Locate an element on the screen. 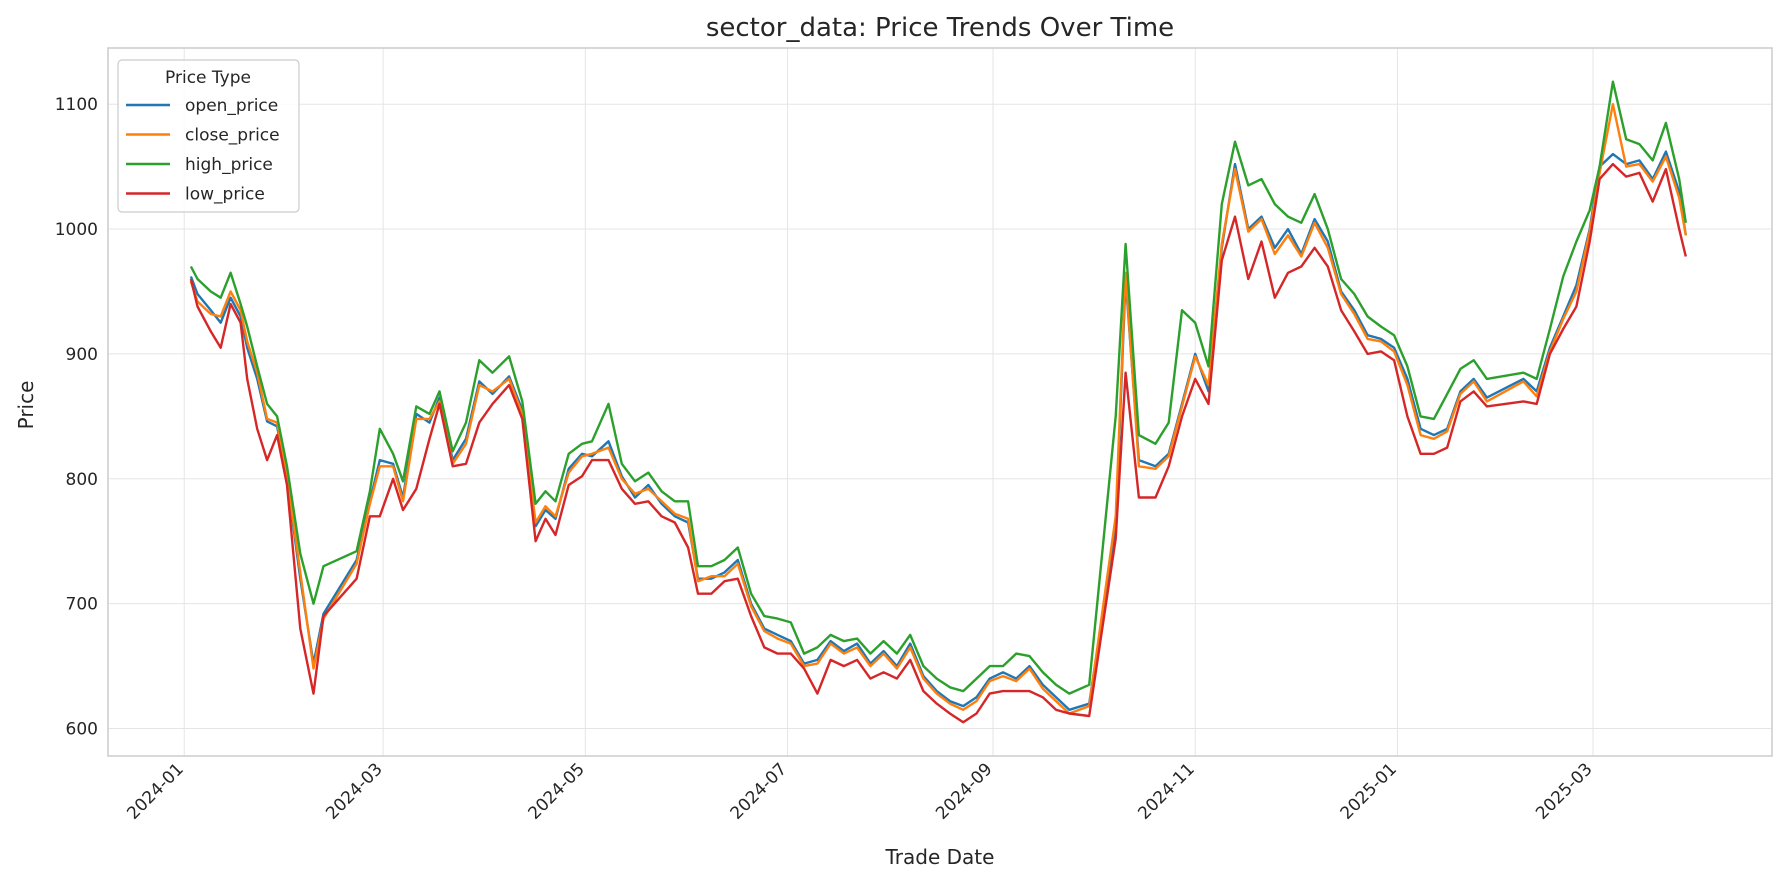  chart-title: sector_data: Price Trends Over Time is located at coordinates (940, 28).